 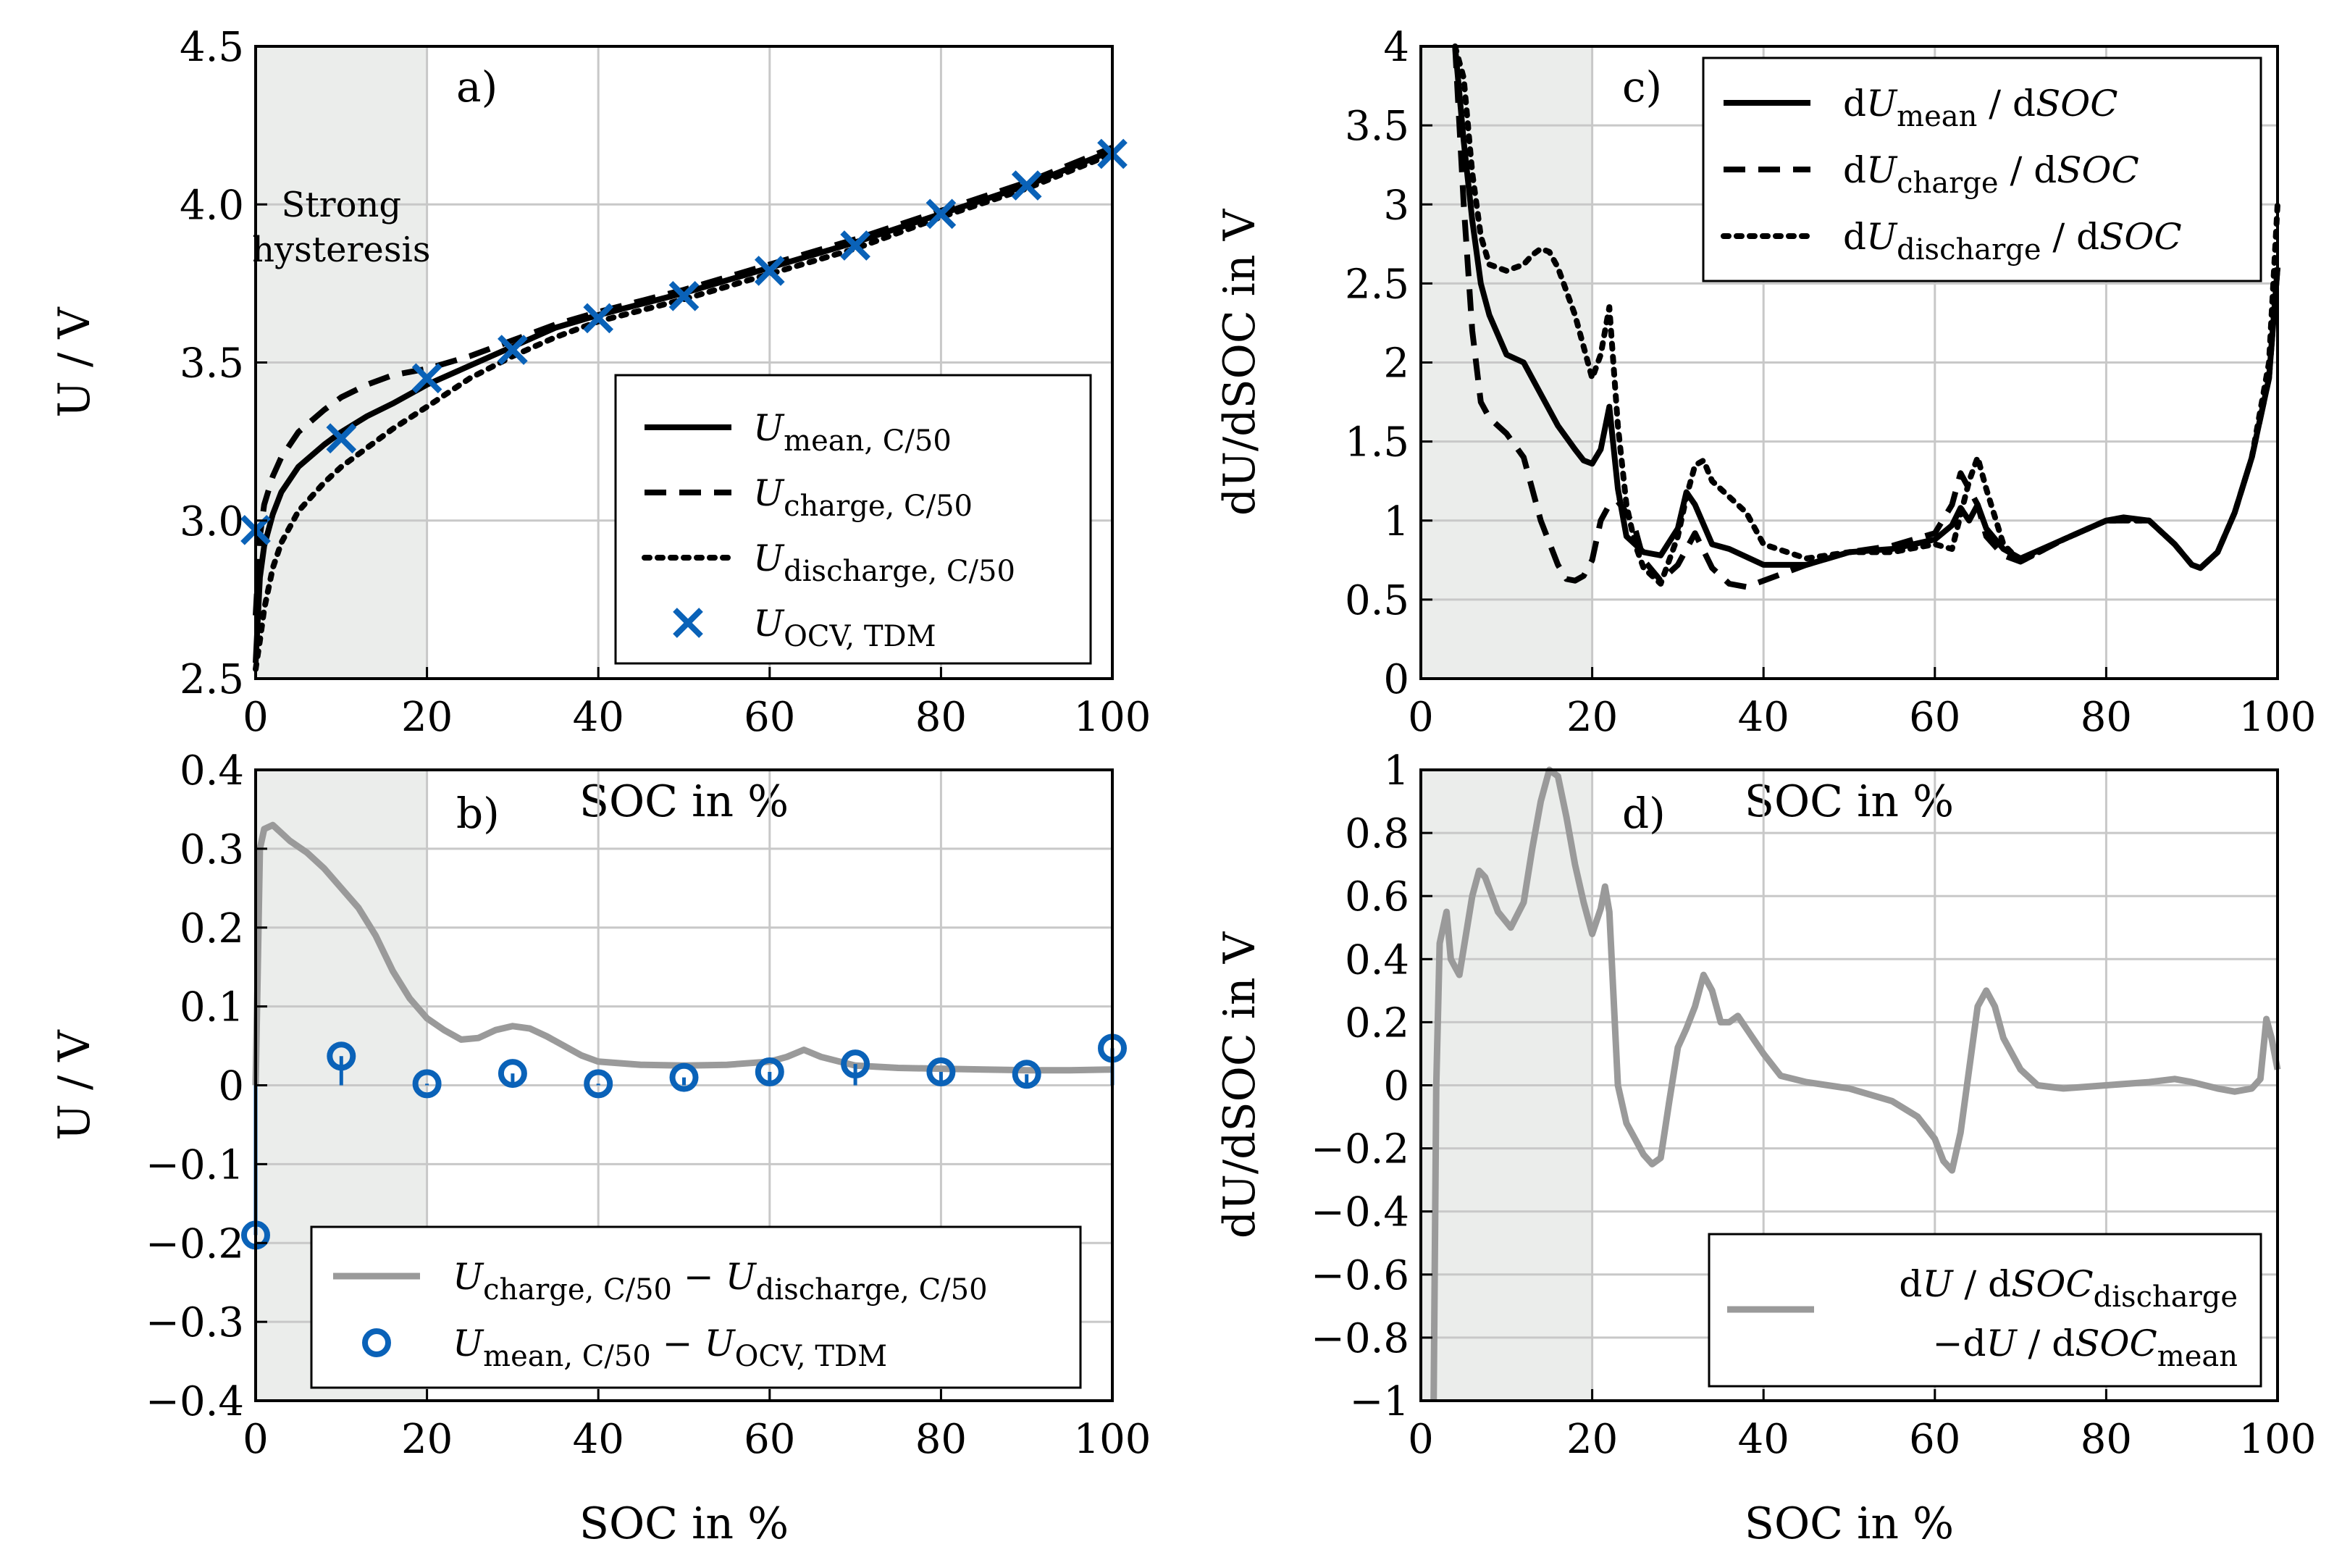 What do you see at coordinates (1396, 771) in the screenshot?
I see `y-tick-label: 1` at bounding box center [1396, 771].